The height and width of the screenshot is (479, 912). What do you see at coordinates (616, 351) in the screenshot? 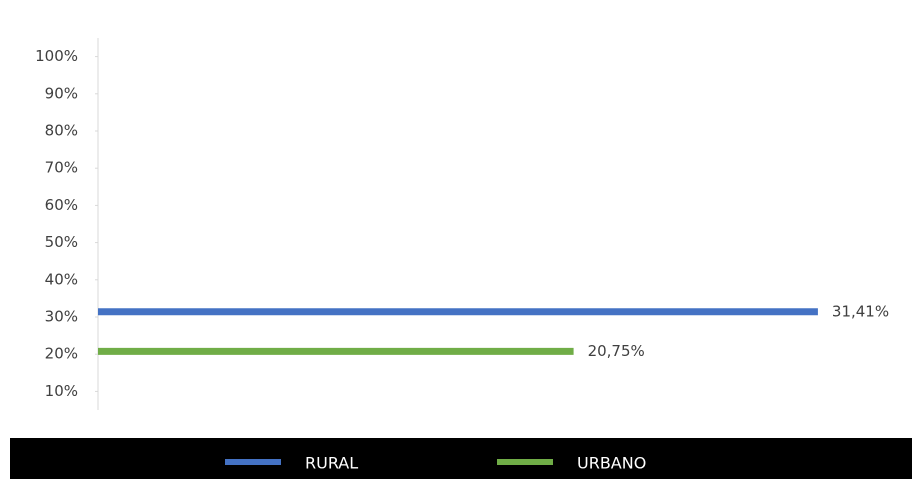
I see `data-label: 20,75%` at bounding box center [616, 351].